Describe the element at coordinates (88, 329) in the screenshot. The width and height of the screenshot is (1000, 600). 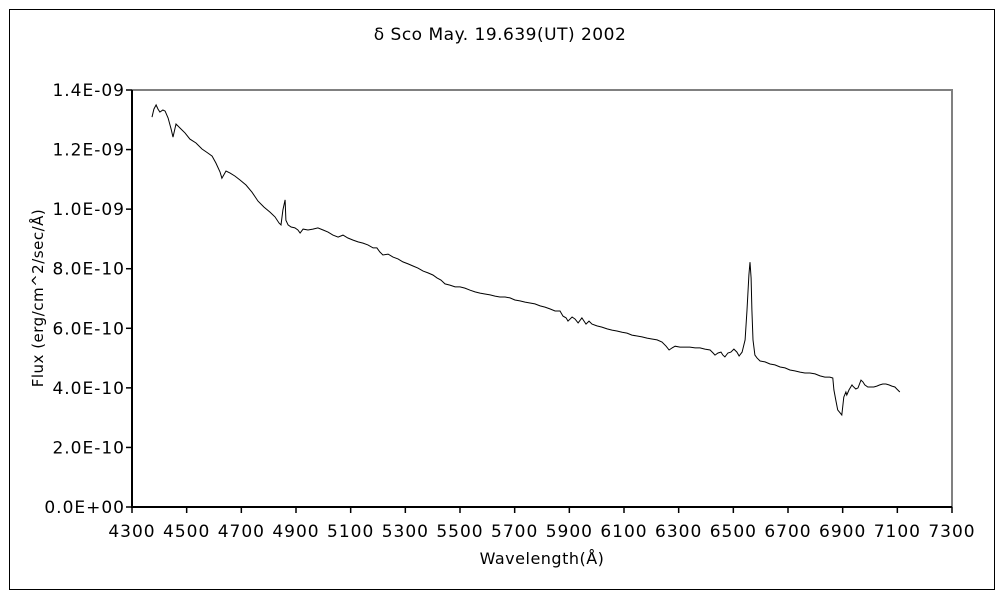
I see `y-tick-label: 6.0E-10` at that location.